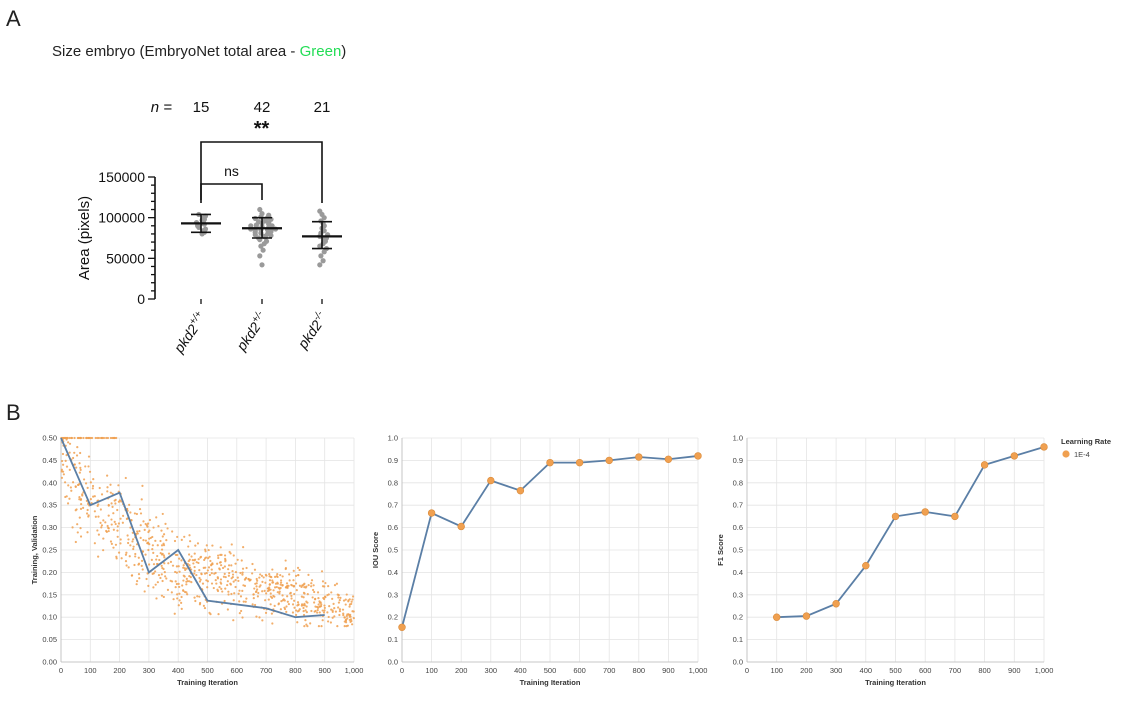 The width and height of the screenshot is (1138, 717). Describe the element at coordinates (90, 670) in the screenshot. I see `x-tick-label: 100` at that location.